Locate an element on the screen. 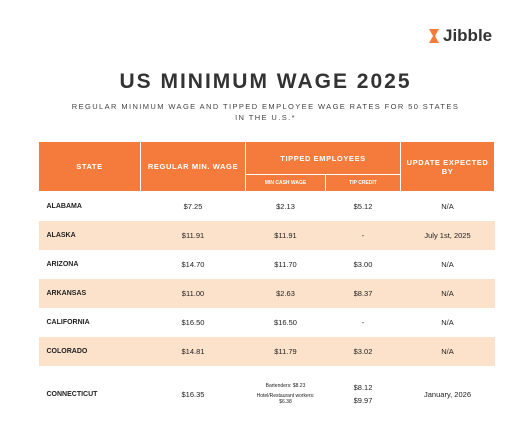  cell: $11.79 is located at coordinates (285, 351).